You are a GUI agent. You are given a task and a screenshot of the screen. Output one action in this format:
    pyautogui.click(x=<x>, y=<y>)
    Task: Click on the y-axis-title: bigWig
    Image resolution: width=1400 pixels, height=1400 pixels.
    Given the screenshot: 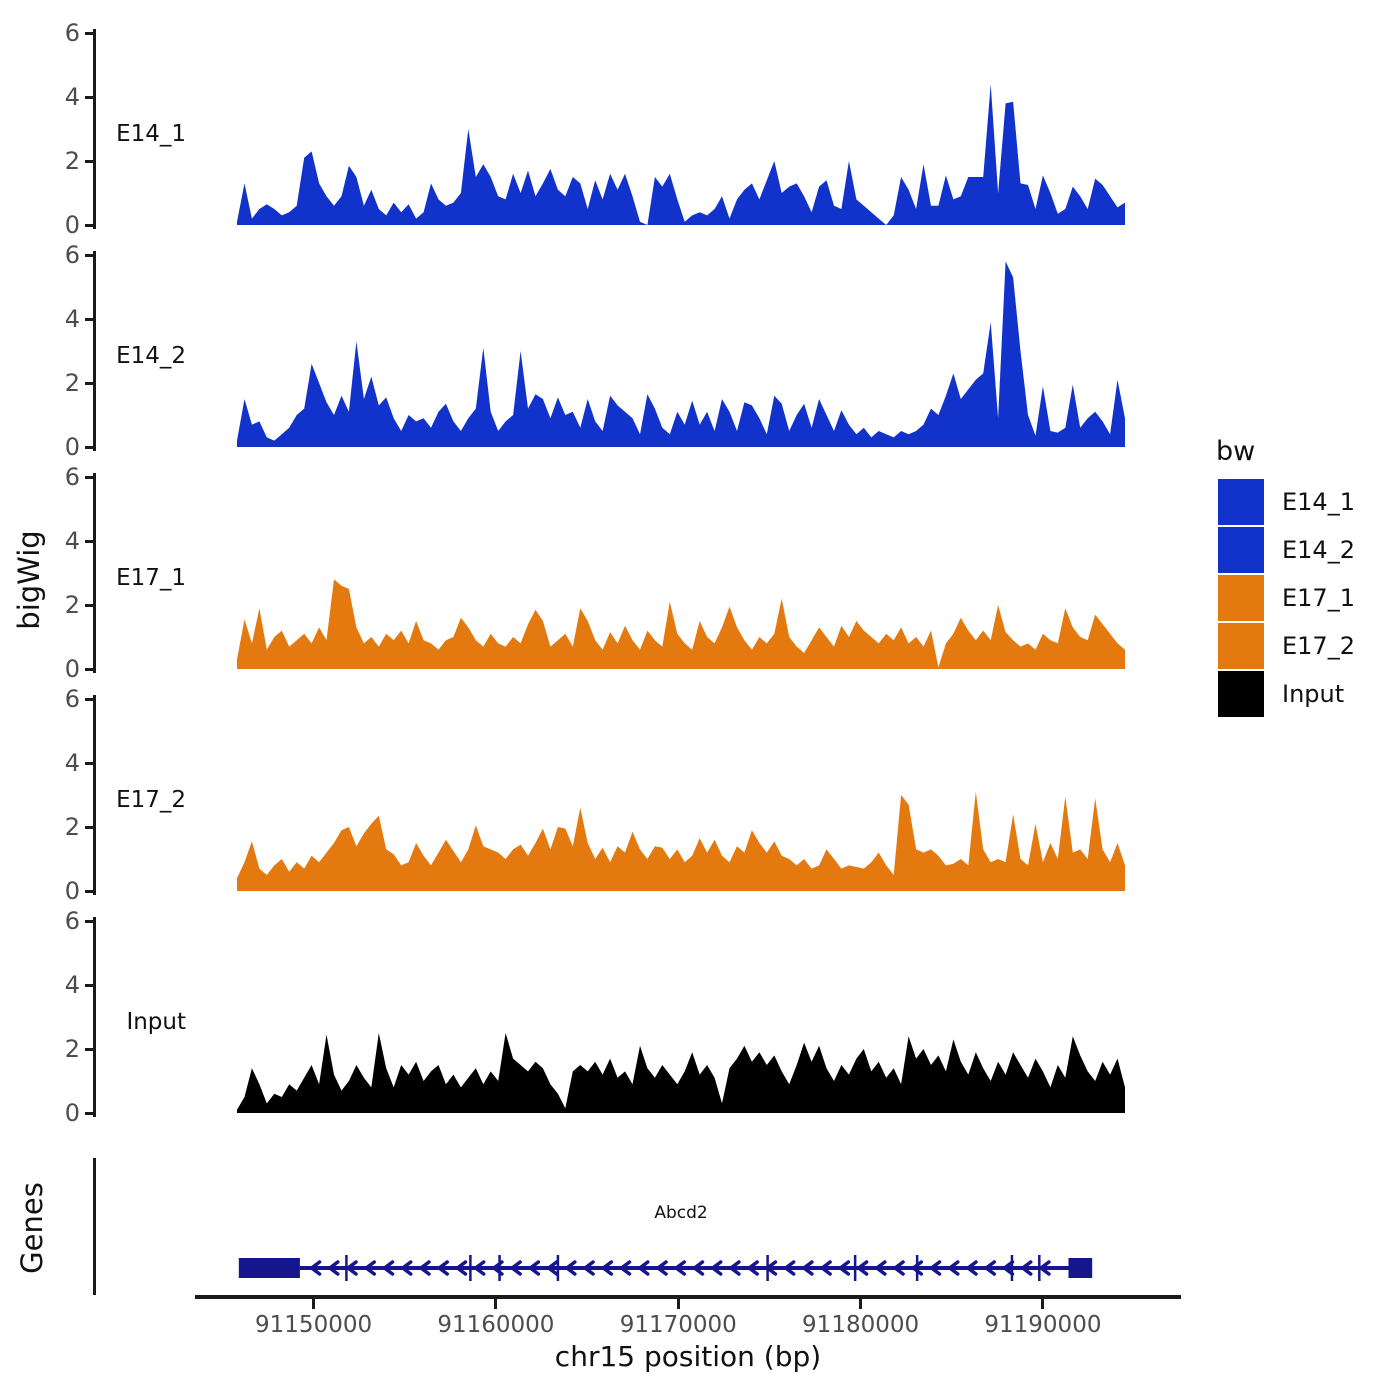 What is the action you would take?
    pyautogui.click(x=29, y=580)
    